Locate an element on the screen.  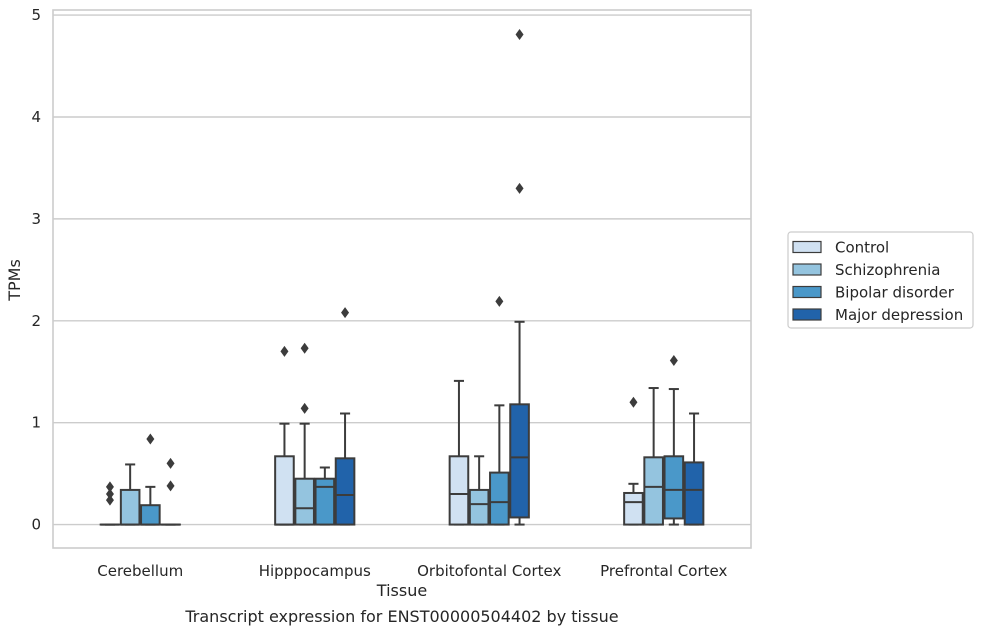
y-tick-label: 0 is located at coordinates (36, 525).